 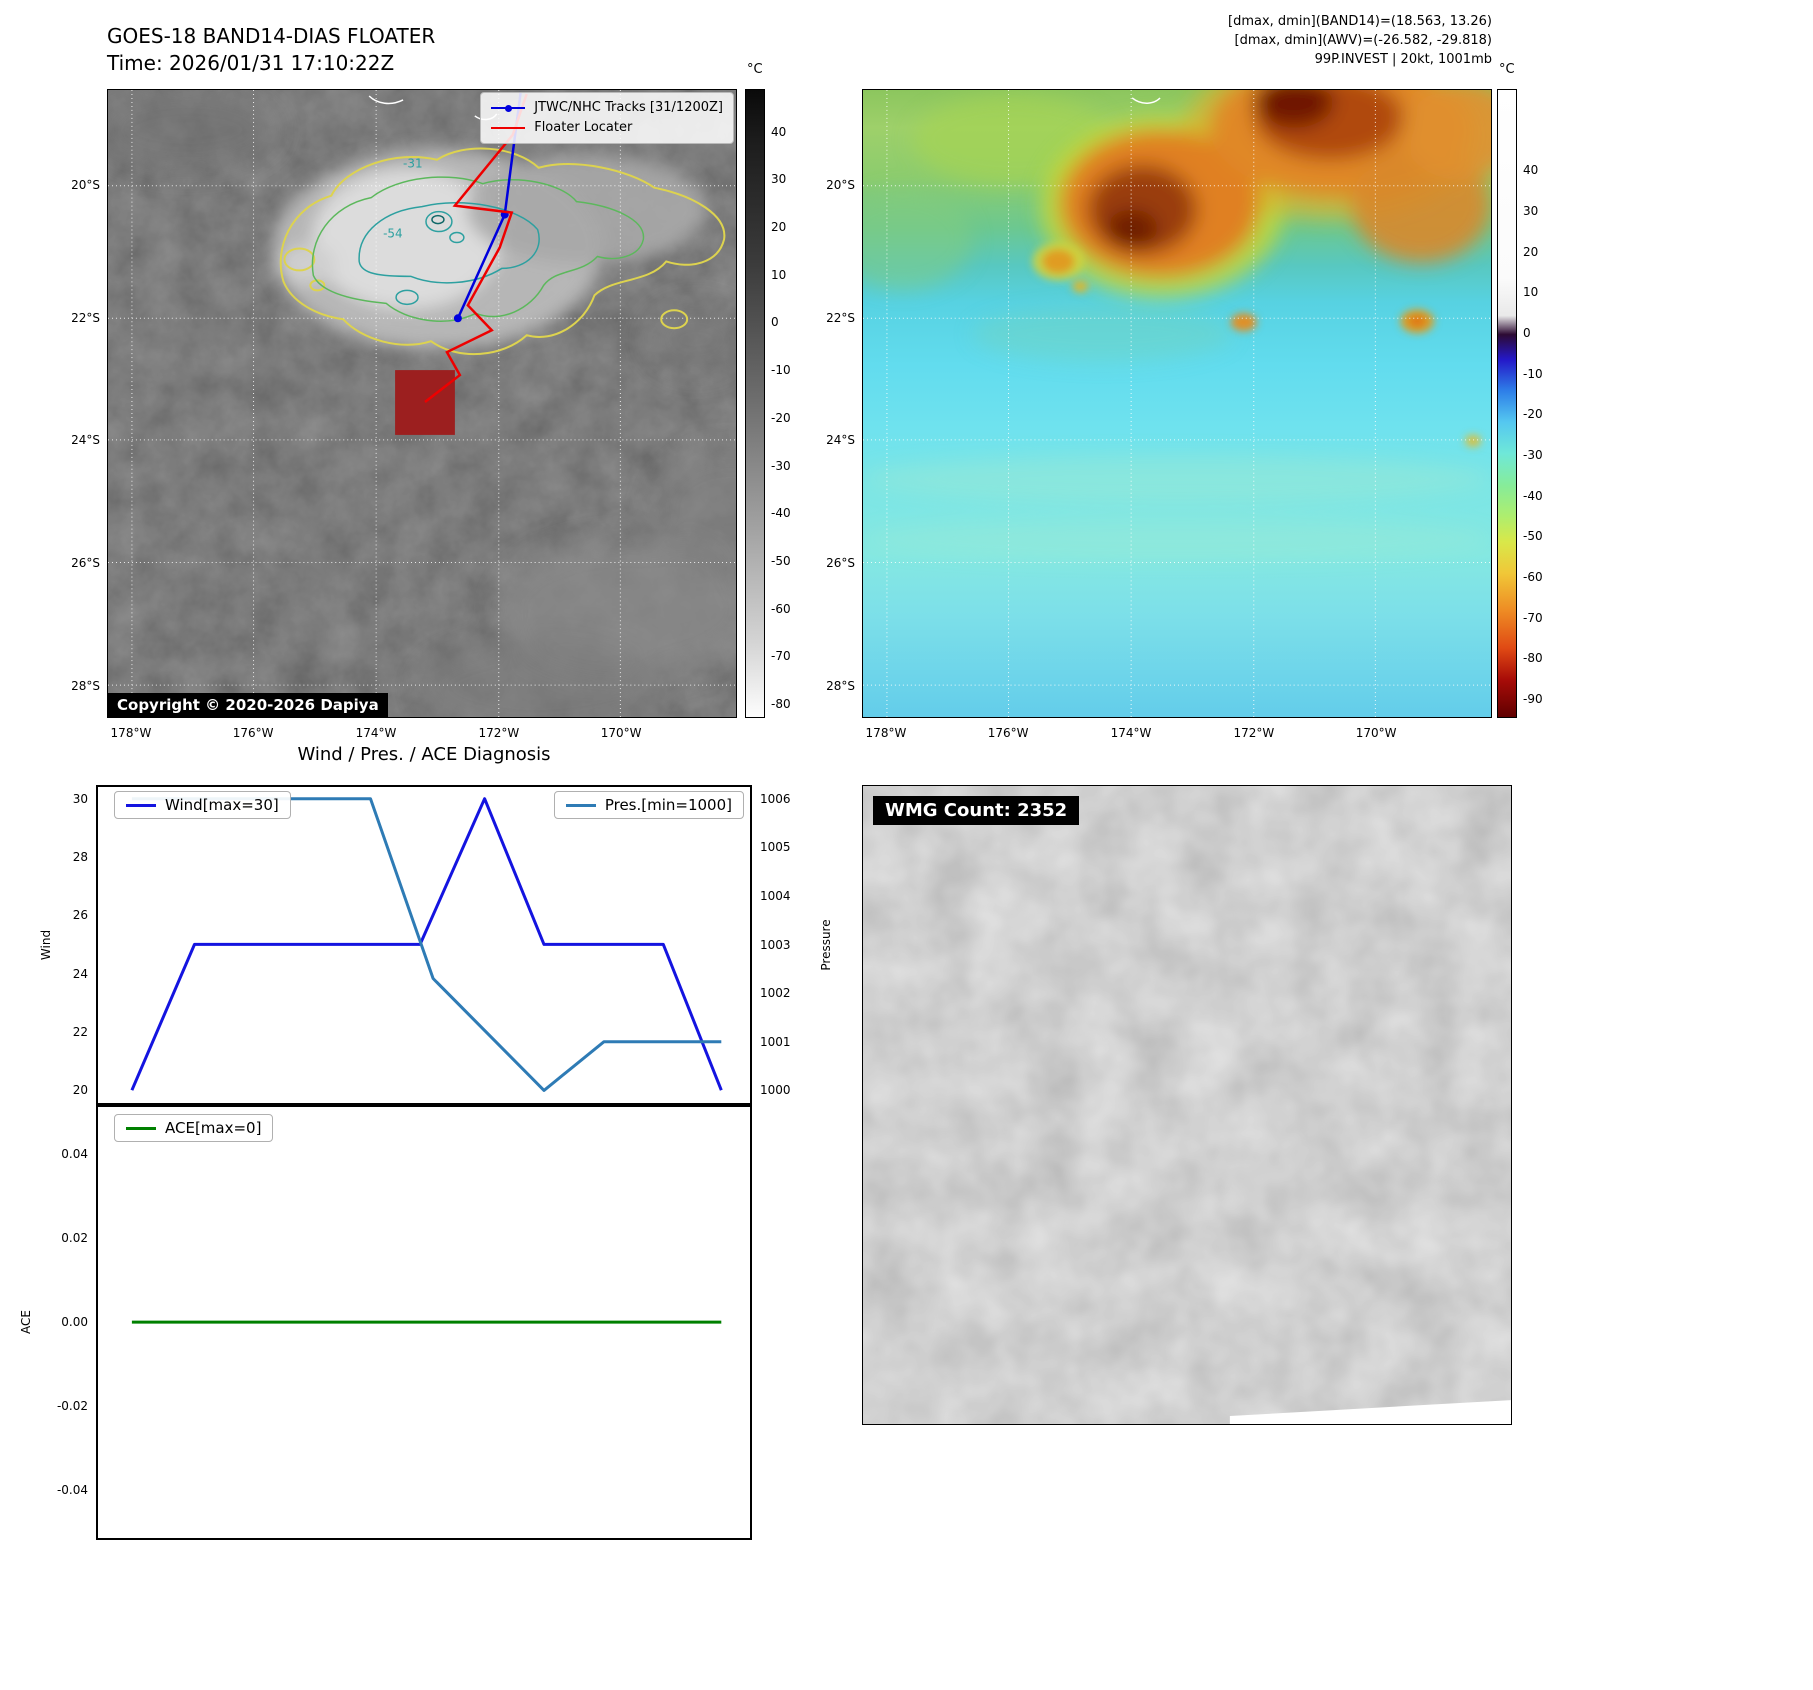 I want to click on chart1-left-tick-2: 26, so click(x=80, y=915).